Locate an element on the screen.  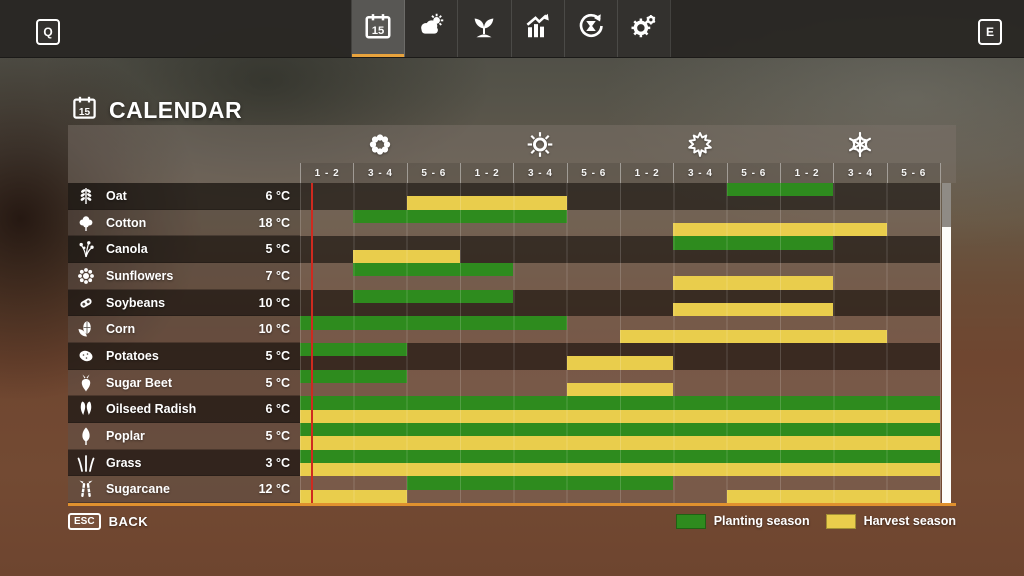
crop-name: Sugarcane is located at coordinates (138, 489).